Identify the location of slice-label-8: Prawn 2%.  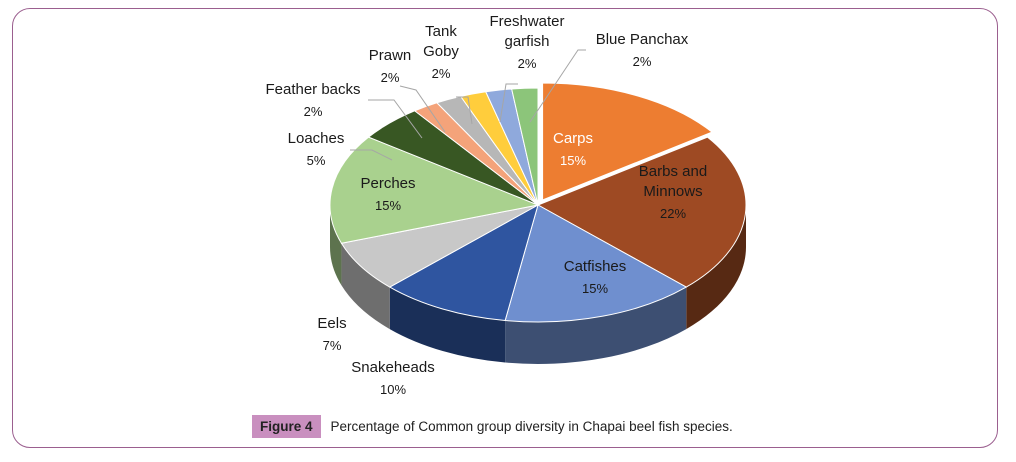
(390, 66).